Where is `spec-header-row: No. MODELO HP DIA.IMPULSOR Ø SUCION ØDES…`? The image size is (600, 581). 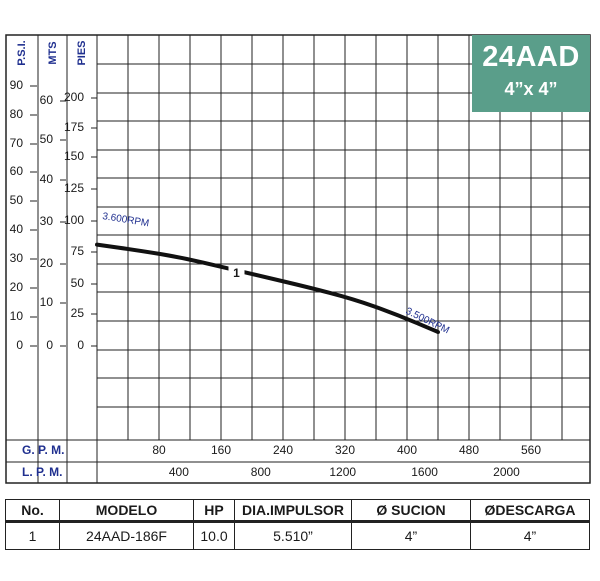 spec-header-row: No. MODELO HP DIA.IMPULSOR Ø SUCION ØDES… is located at coordinates (297, 510).